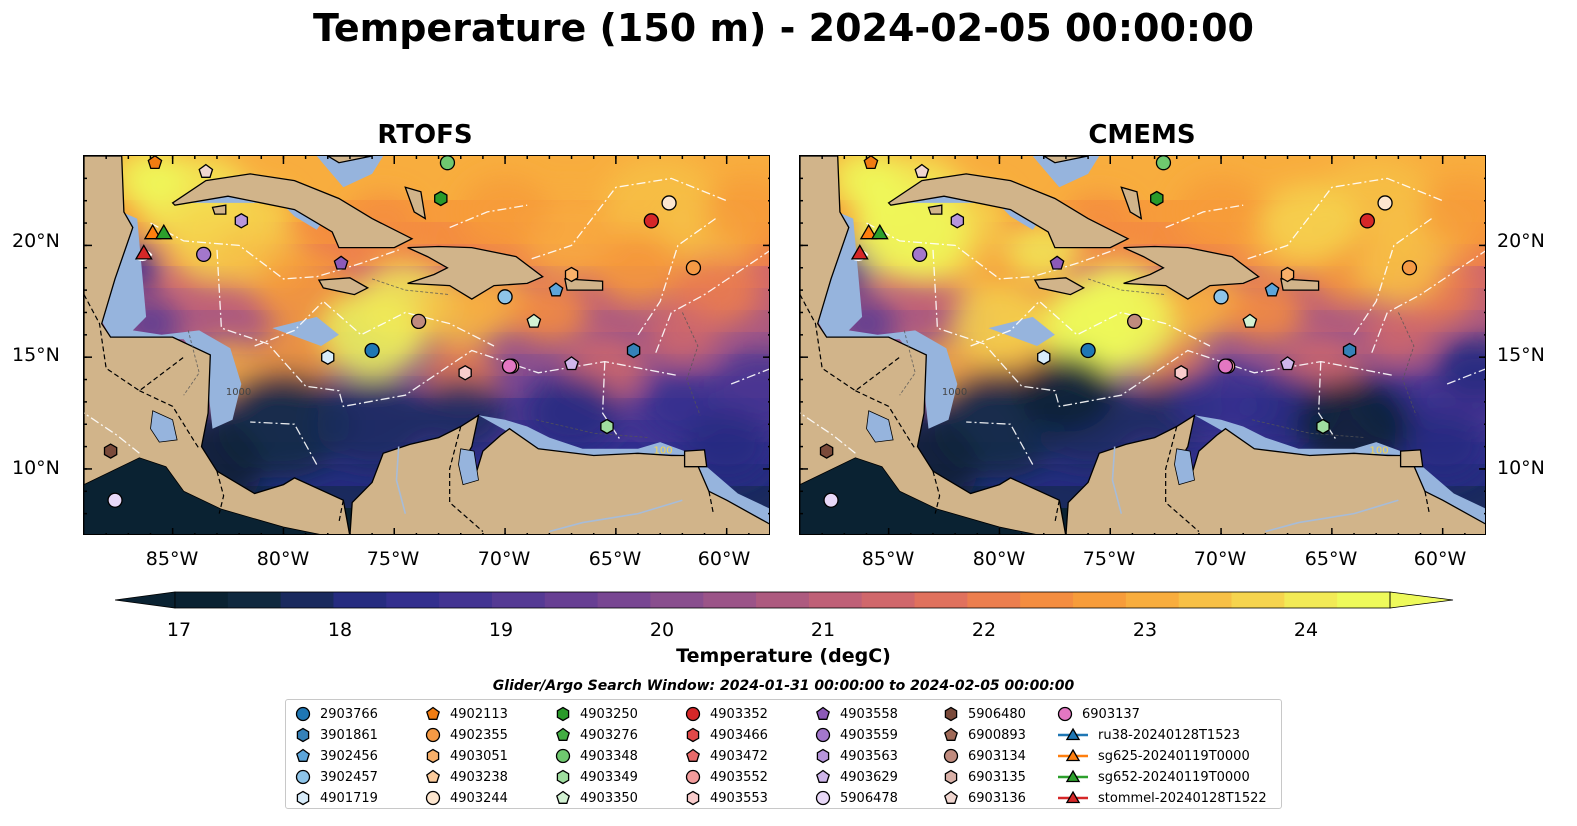 This screenshot has height=826, width=1577. What do you see at coordinates (1158, 358) in the screenshot?
I see `bathymetry-contours` at bounding box center [1158, 358].